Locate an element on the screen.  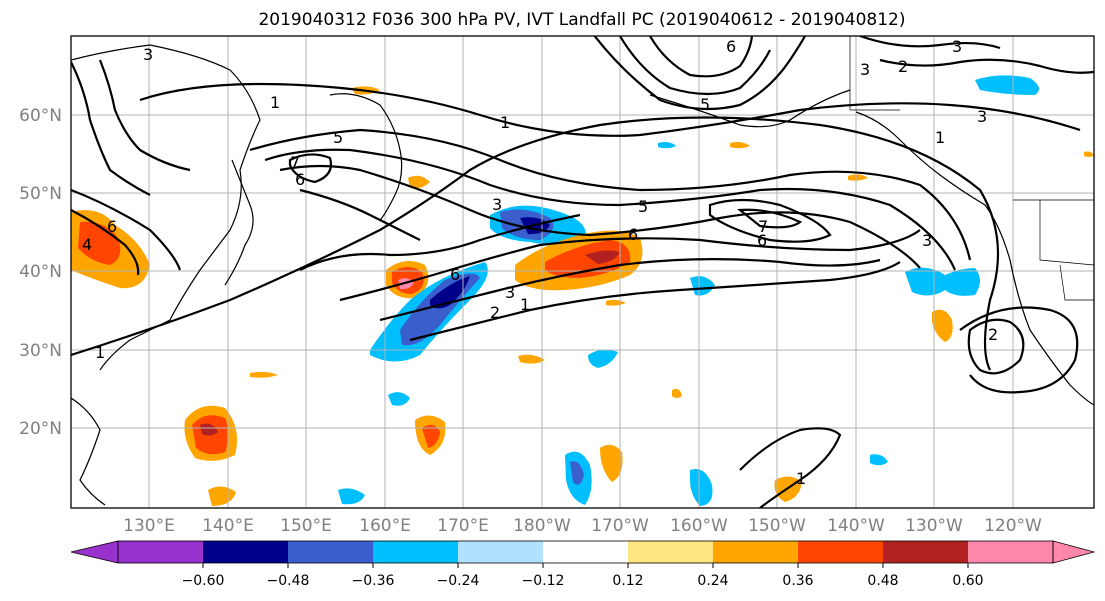
colorbar-ticks is located at coordinates (585, 565).